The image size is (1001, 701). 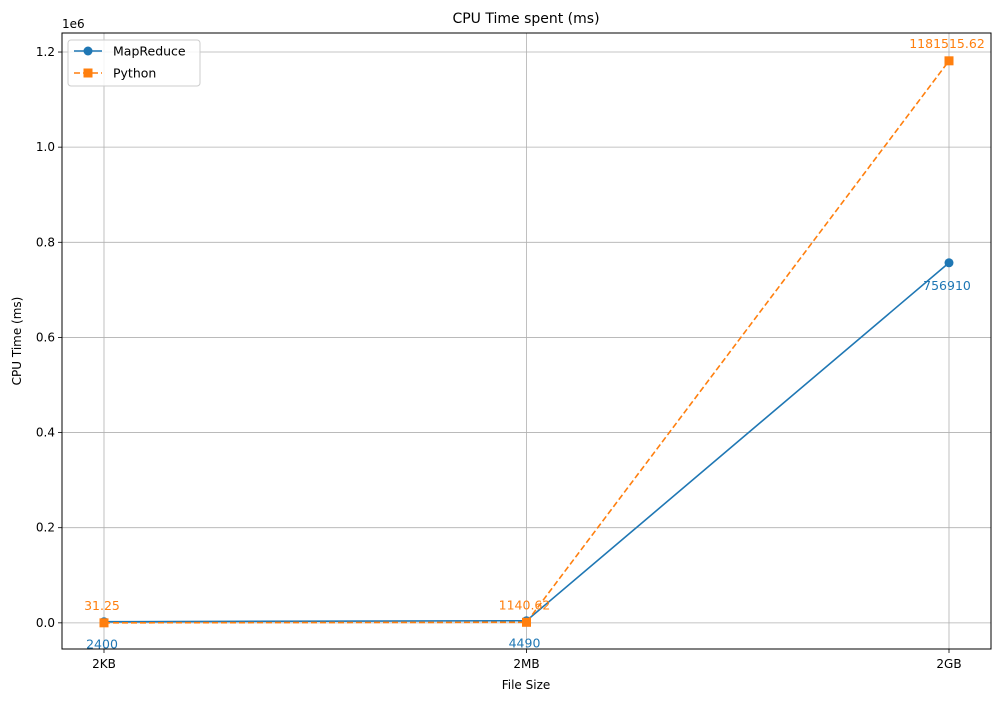 I want to click on legend-mapreduce-marker, so click(x=88, y=51).